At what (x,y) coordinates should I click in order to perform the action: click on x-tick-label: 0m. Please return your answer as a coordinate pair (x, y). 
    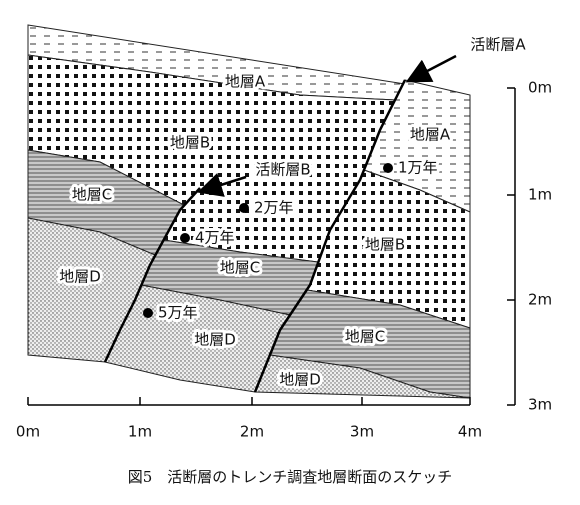
    Looking at the image, I should click on (28, 432).